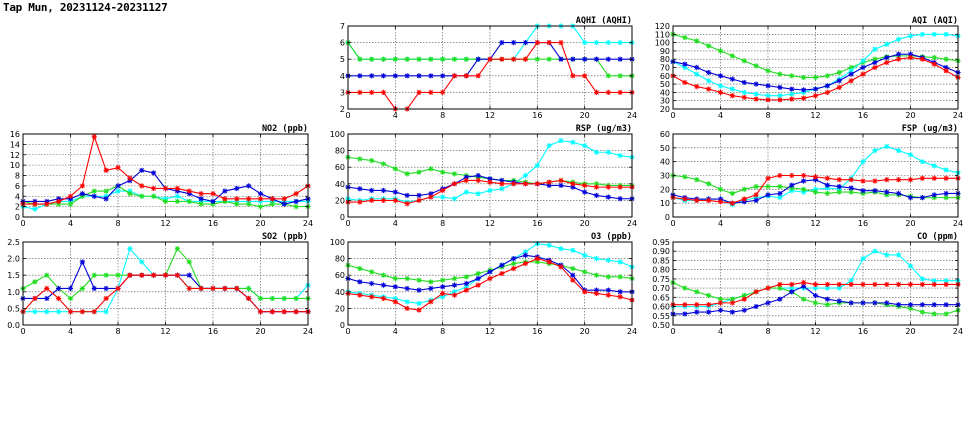  Describe the element at coordinates (342, 43) in the screenshot. I see `y-tick-label: 6` at that location.